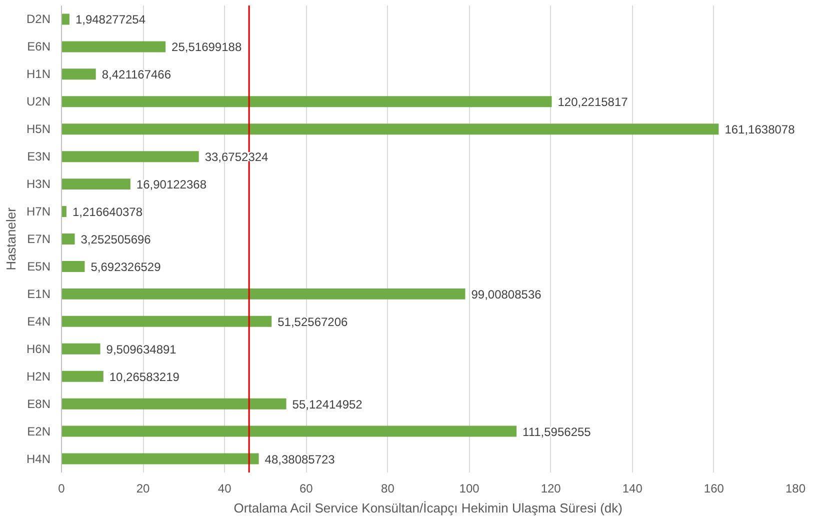 This screenshot has width=819, height=522. I want to click on y-tick-label: E6N, so click(38, 47).